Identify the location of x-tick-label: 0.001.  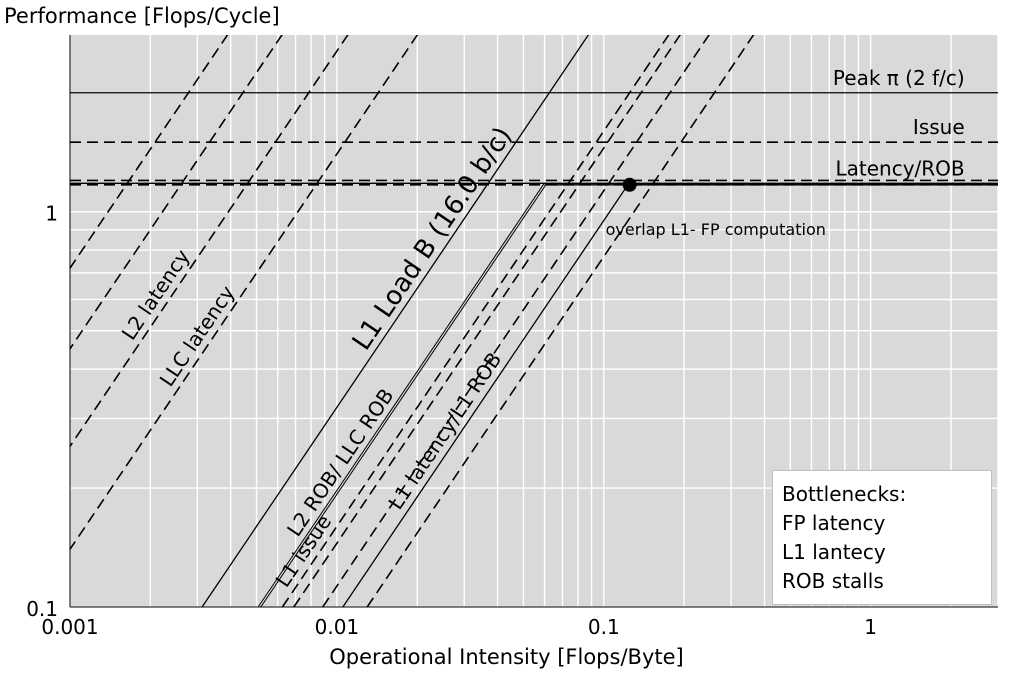
(69, 627).